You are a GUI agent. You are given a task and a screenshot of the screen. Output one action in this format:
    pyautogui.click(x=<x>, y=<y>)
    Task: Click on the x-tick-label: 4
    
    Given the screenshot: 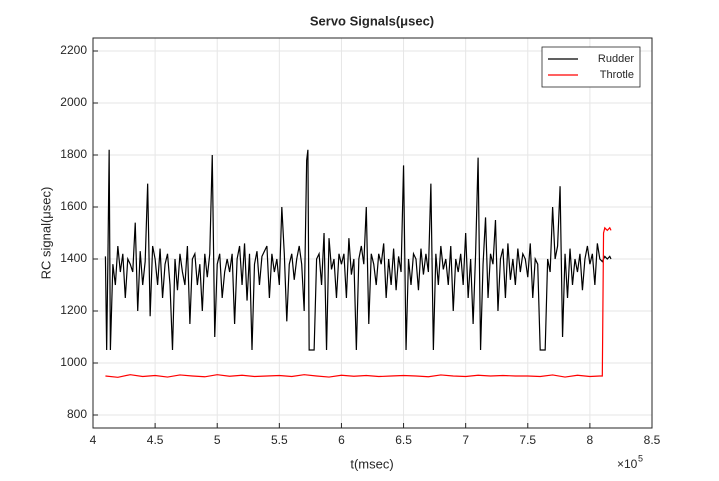 What is the action you would take?
    pyautogui.click(x=93, y=440)
    